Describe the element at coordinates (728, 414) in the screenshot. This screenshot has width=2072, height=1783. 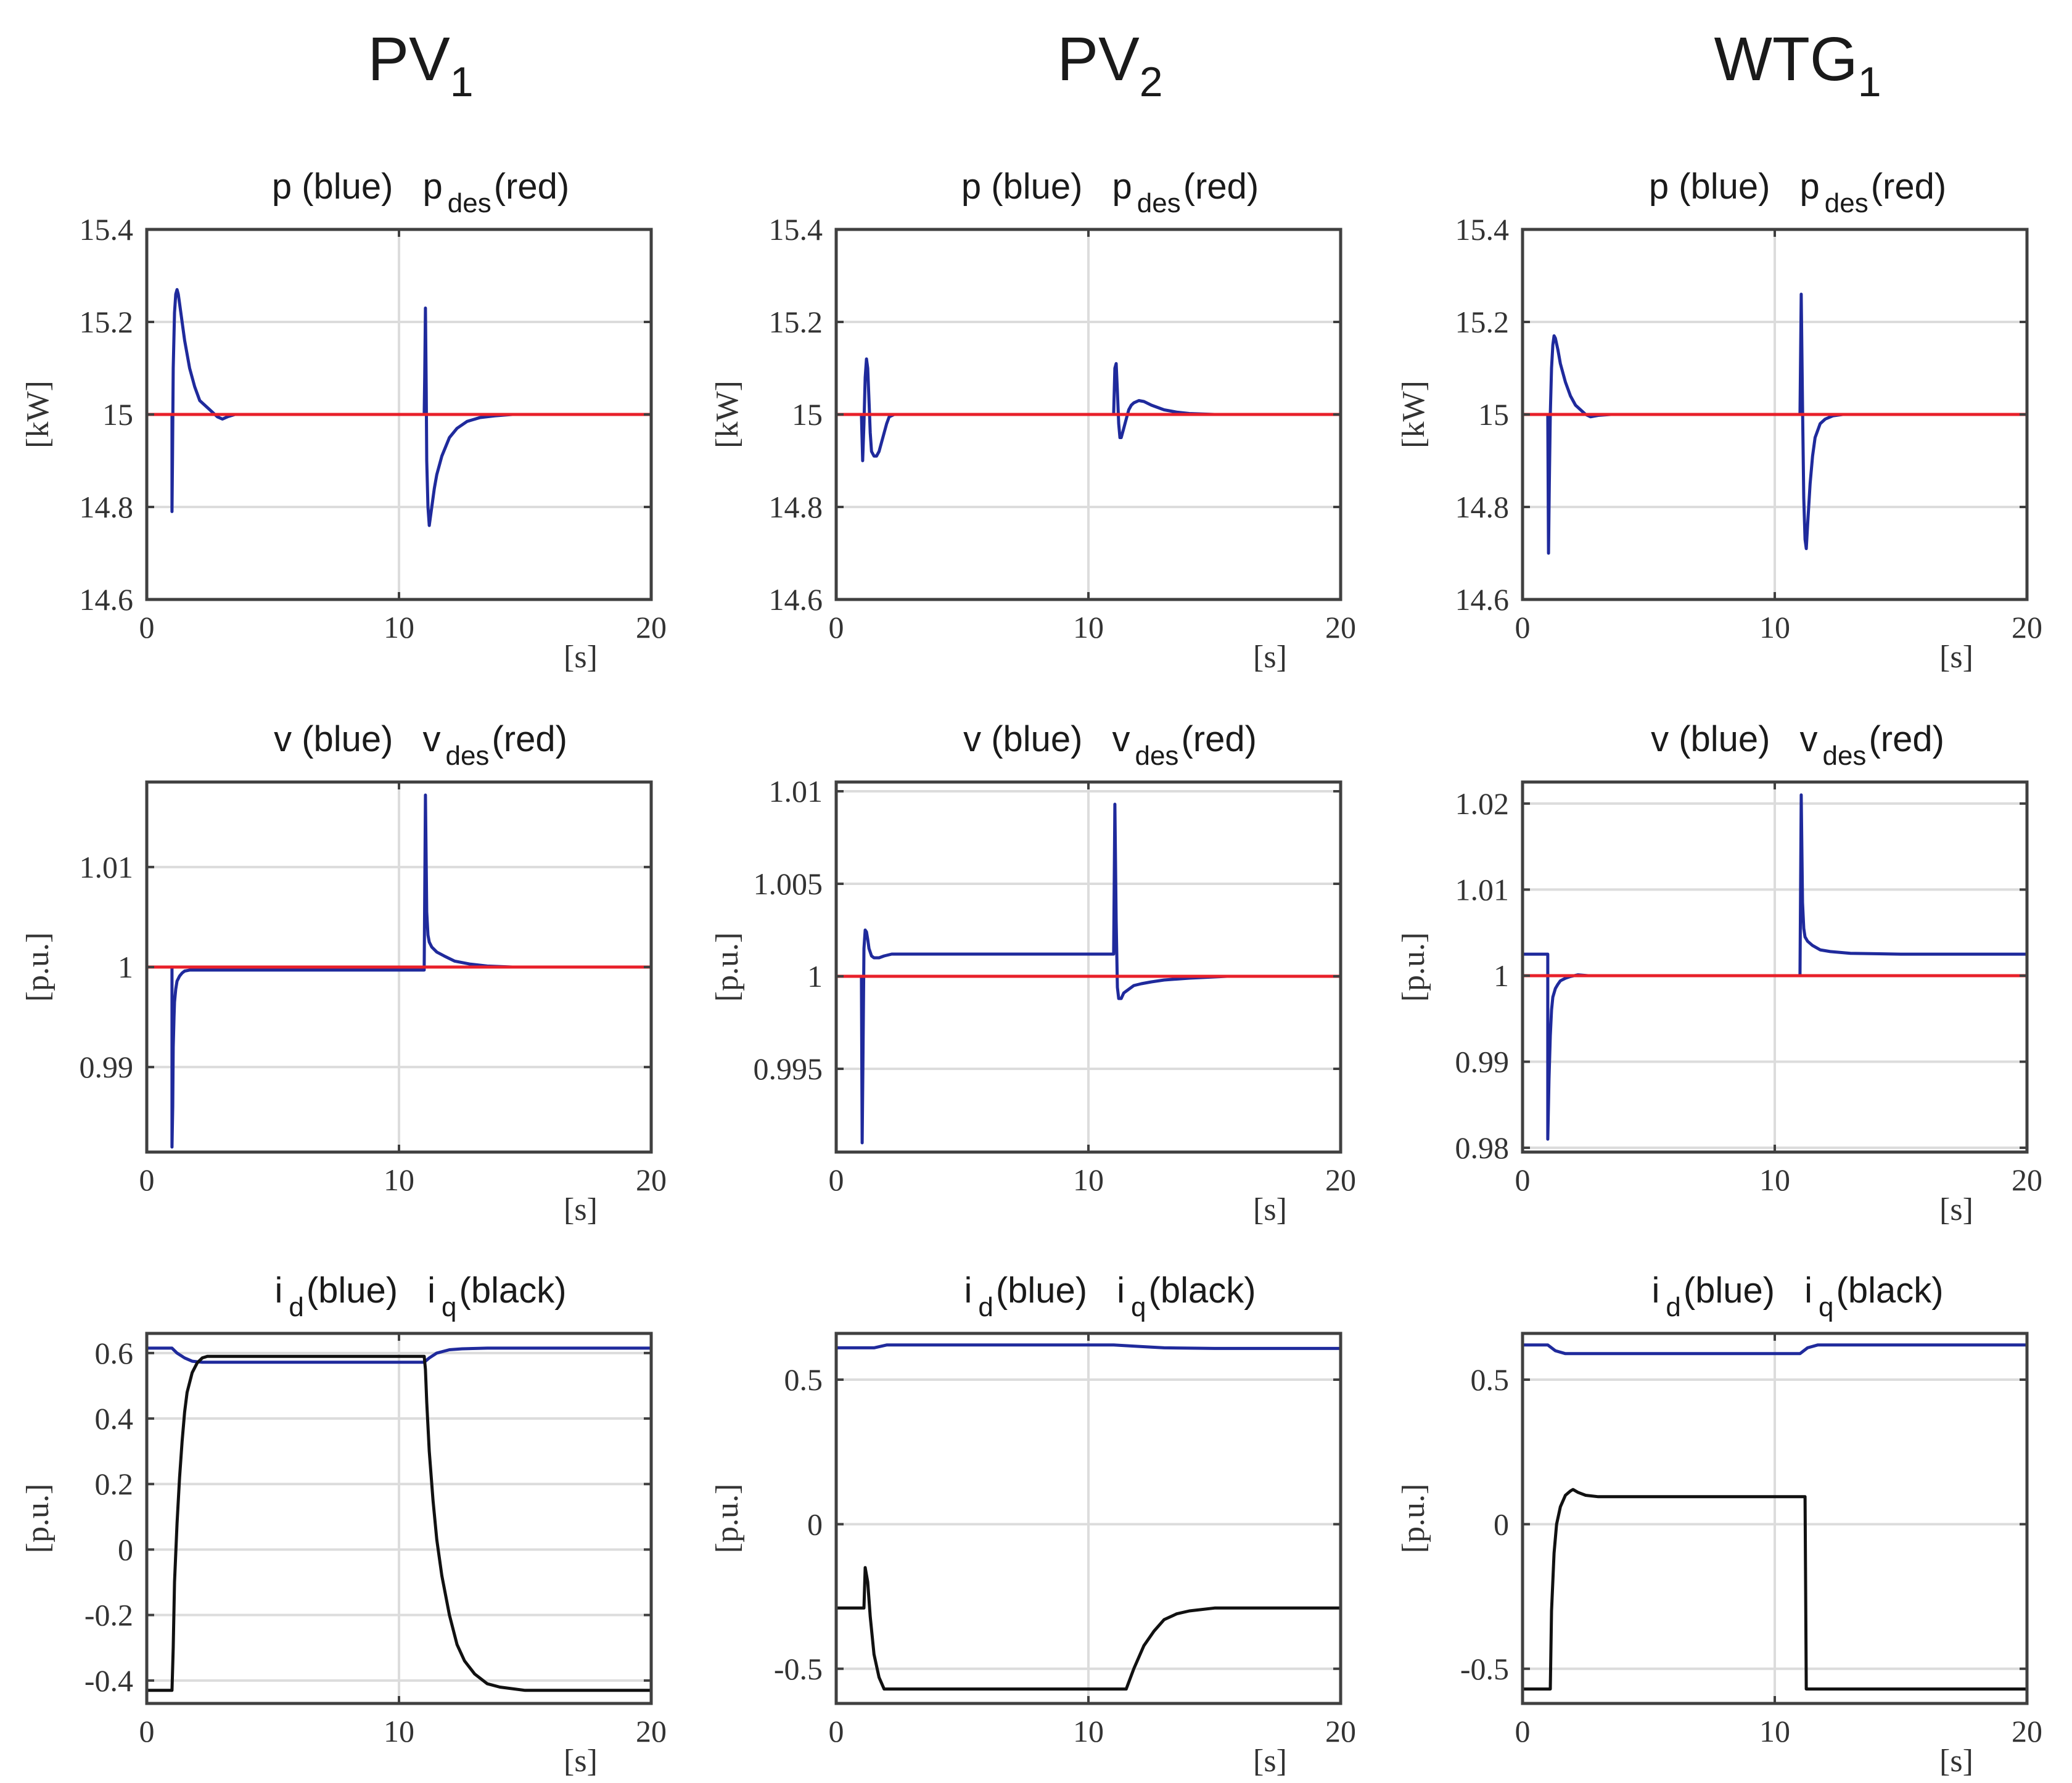
I see `y-axis-label: [kW]` at that location.